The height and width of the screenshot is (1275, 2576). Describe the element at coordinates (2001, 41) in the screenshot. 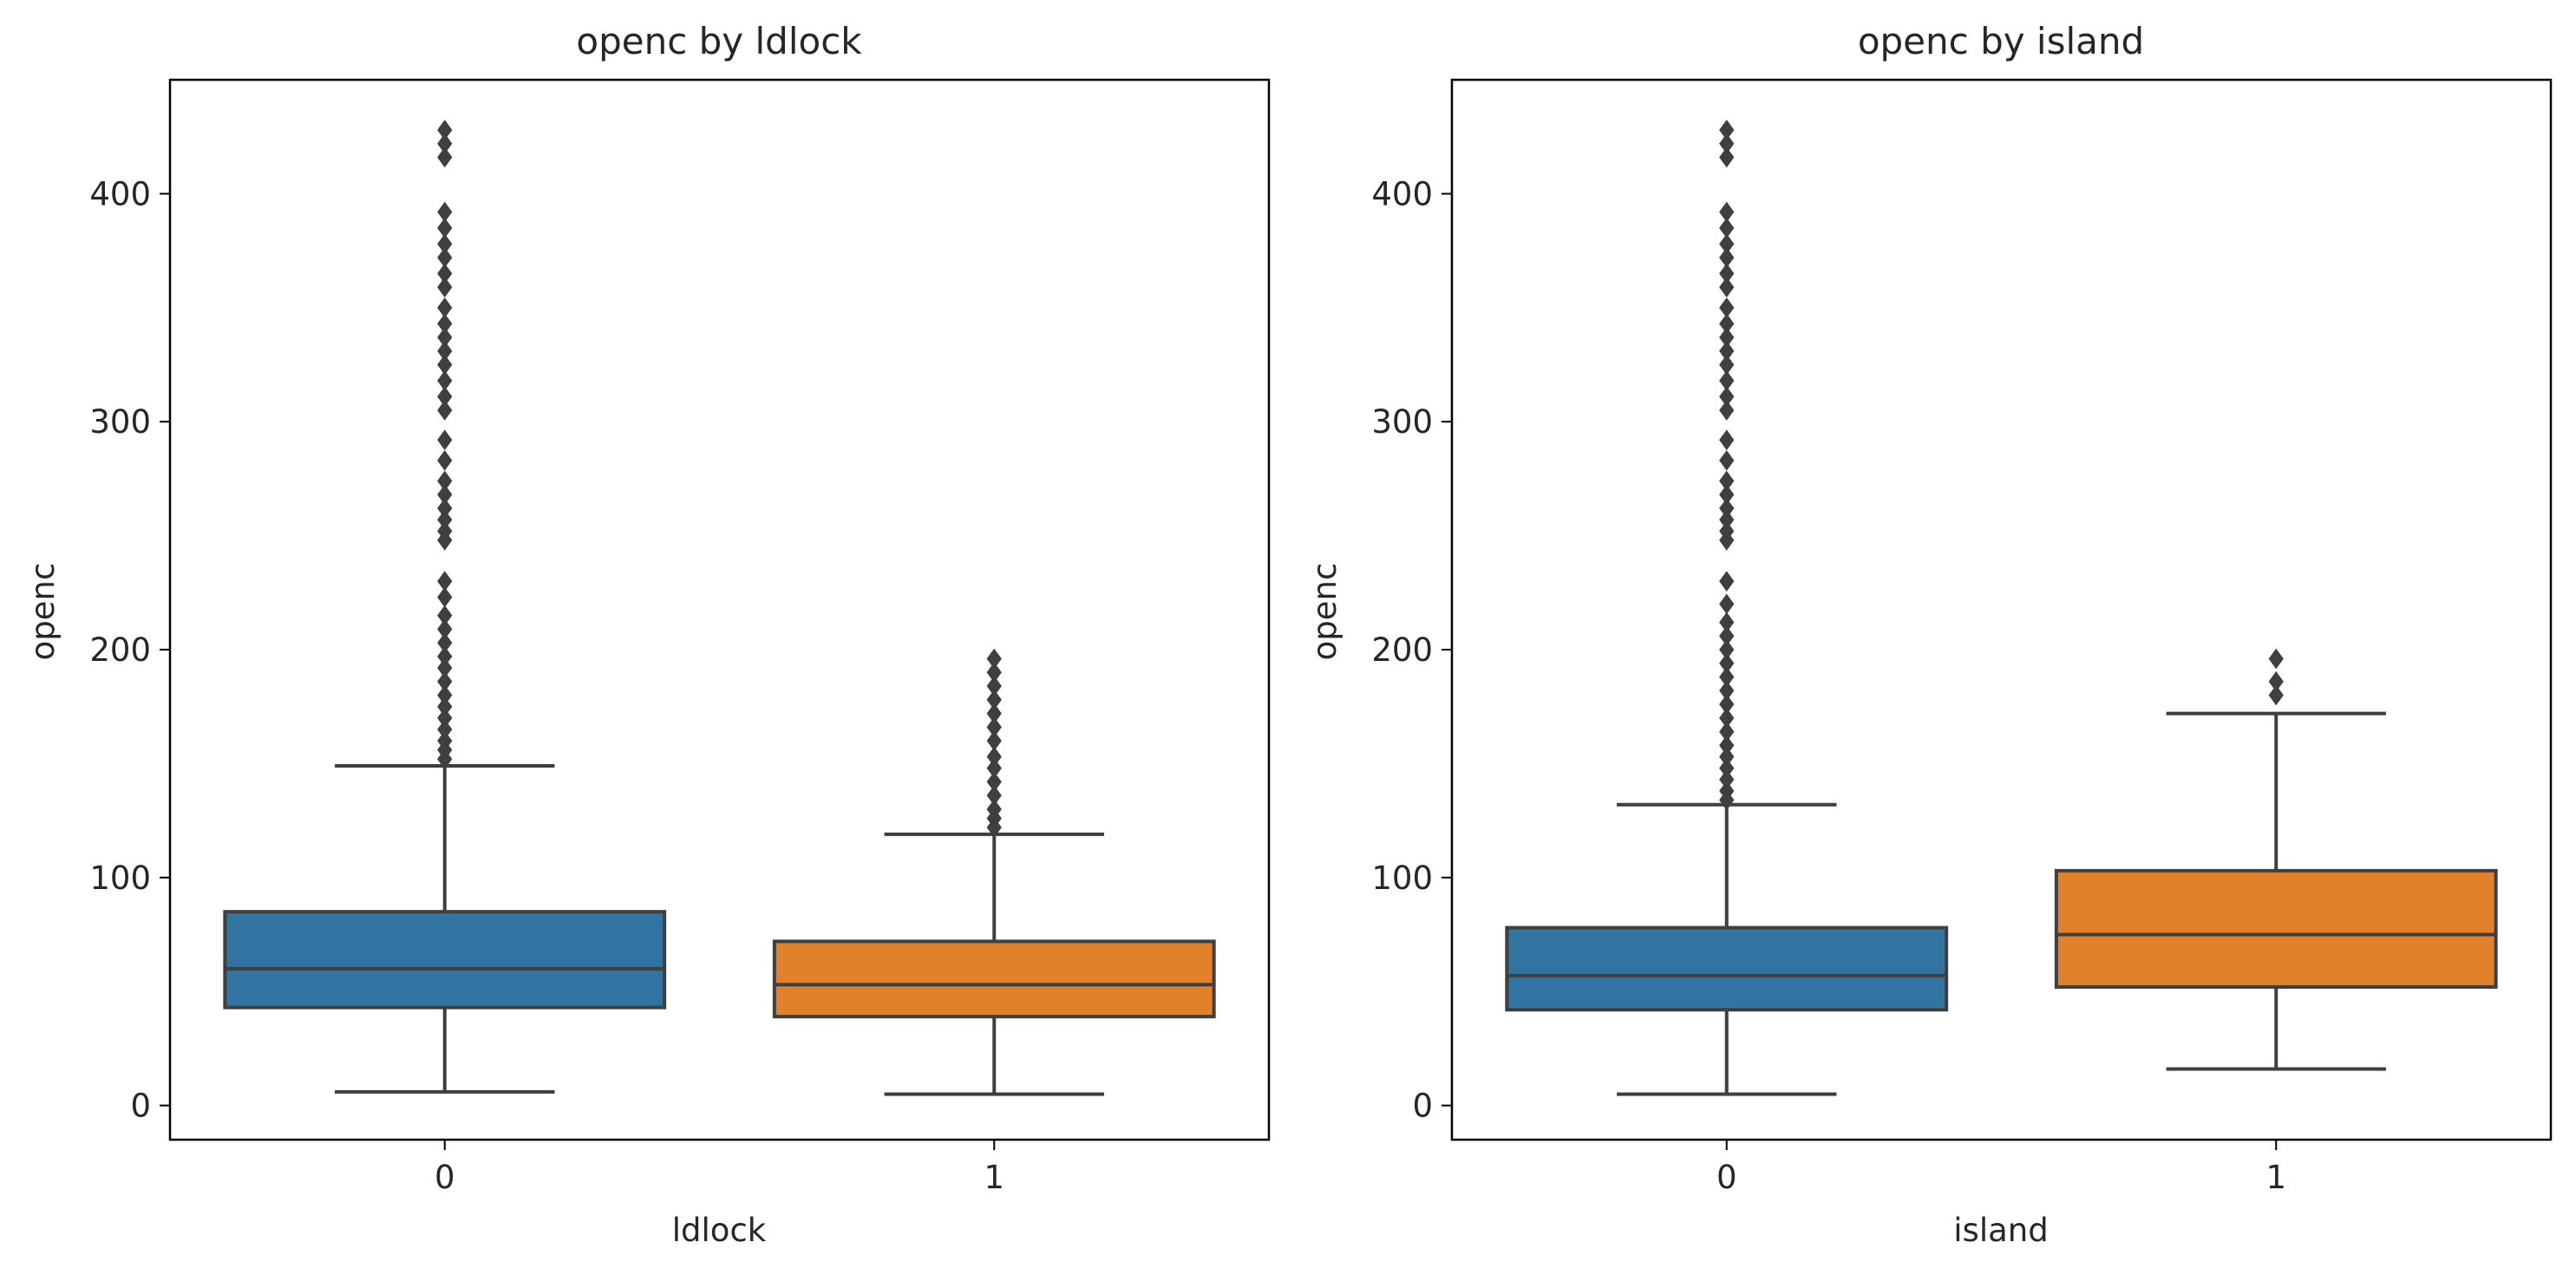

I see `chart-title: openc by island` at that location.